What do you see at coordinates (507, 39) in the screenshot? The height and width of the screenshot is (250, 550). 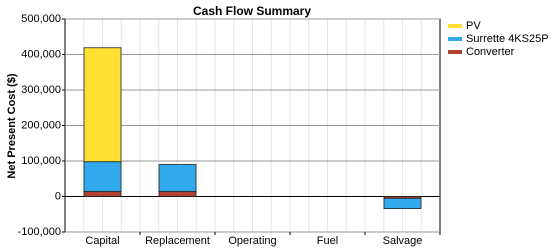 I see `legend-label: Surrette 4KS25P` at bounding box center [507, 39].